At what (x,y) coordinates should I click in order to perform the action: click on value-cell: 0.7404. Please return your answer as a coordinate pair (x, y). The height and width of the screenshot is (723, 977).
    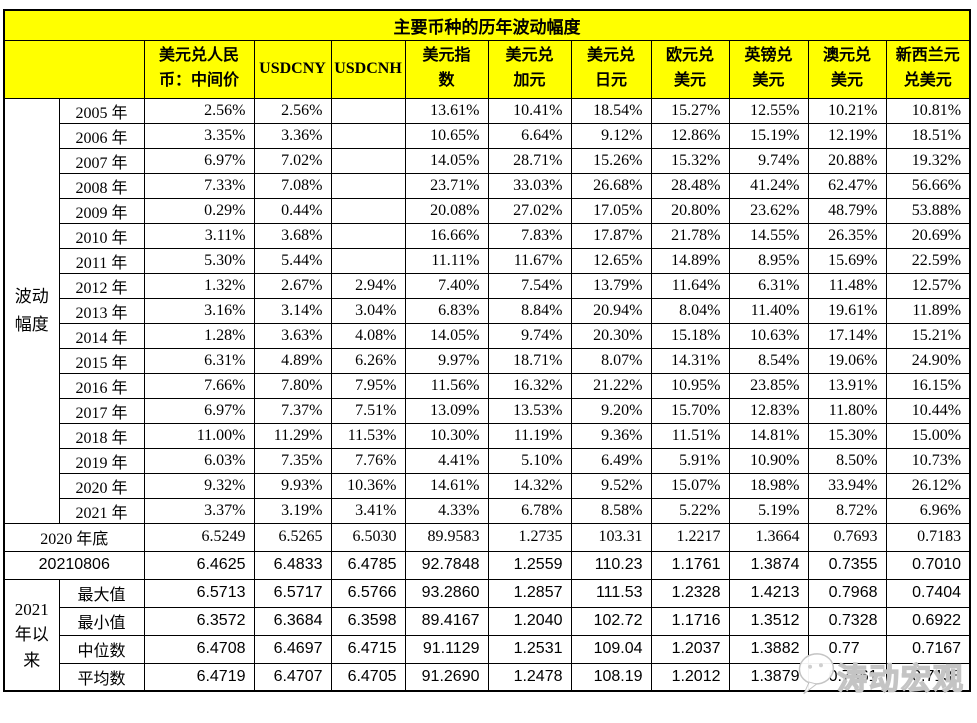
    Looking at the image, I should click on (928, 593).